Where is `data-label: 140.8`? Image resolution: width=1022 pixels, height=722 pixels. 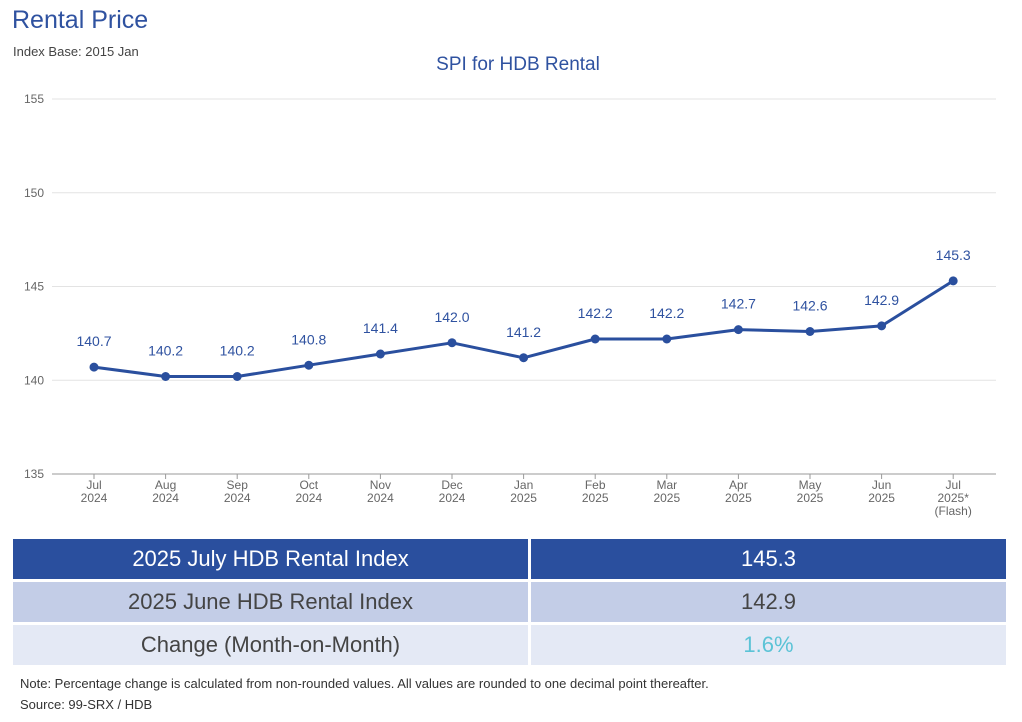
data-label: 140.8 is located at coordinates (308, 339).